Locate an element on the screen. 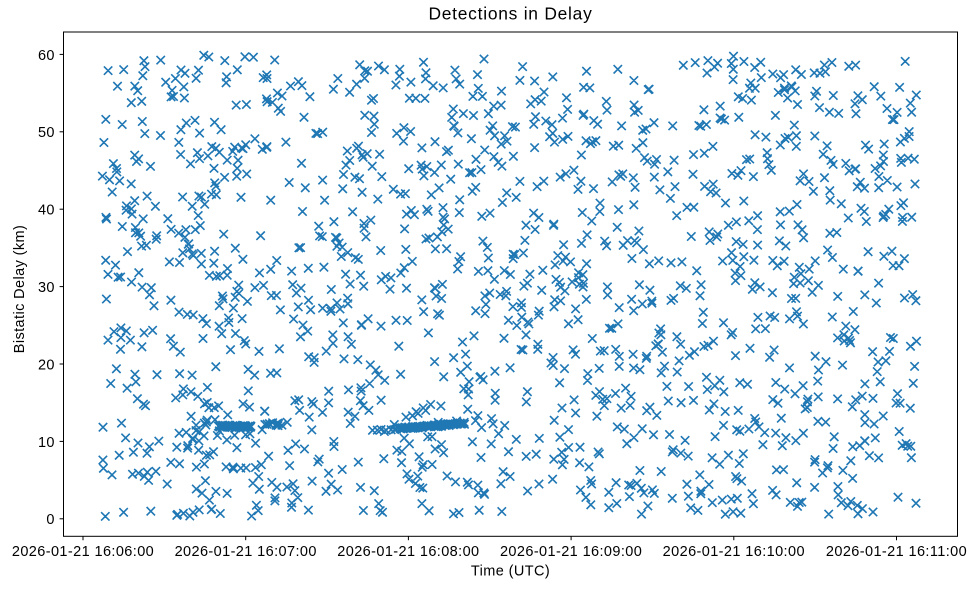 Image resolution: width=979 pixels, height=590 pixels. svg-text: 30 is located at coordinates (46, 288).